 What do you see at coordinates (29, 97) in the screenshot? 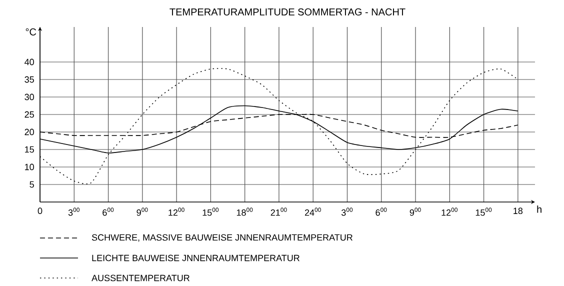
I see `y-tick-label: 30` at bounding box center [29, 97].